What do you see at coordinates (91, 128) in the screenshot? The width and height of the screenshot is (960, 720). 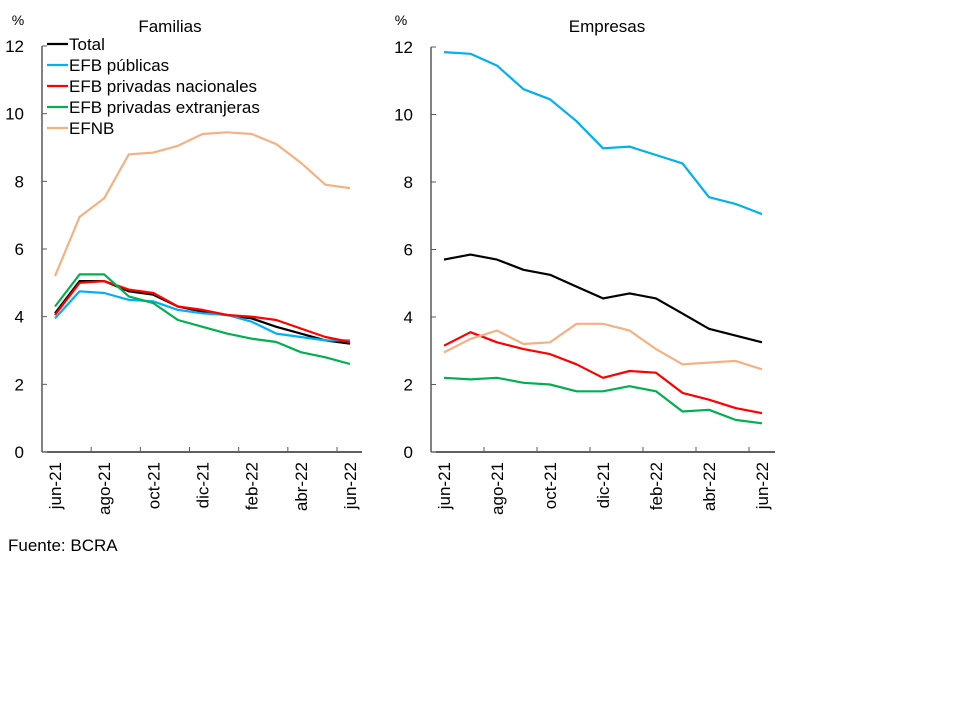 I see `legend-label: EFNB` at bounding box center [91, 128].